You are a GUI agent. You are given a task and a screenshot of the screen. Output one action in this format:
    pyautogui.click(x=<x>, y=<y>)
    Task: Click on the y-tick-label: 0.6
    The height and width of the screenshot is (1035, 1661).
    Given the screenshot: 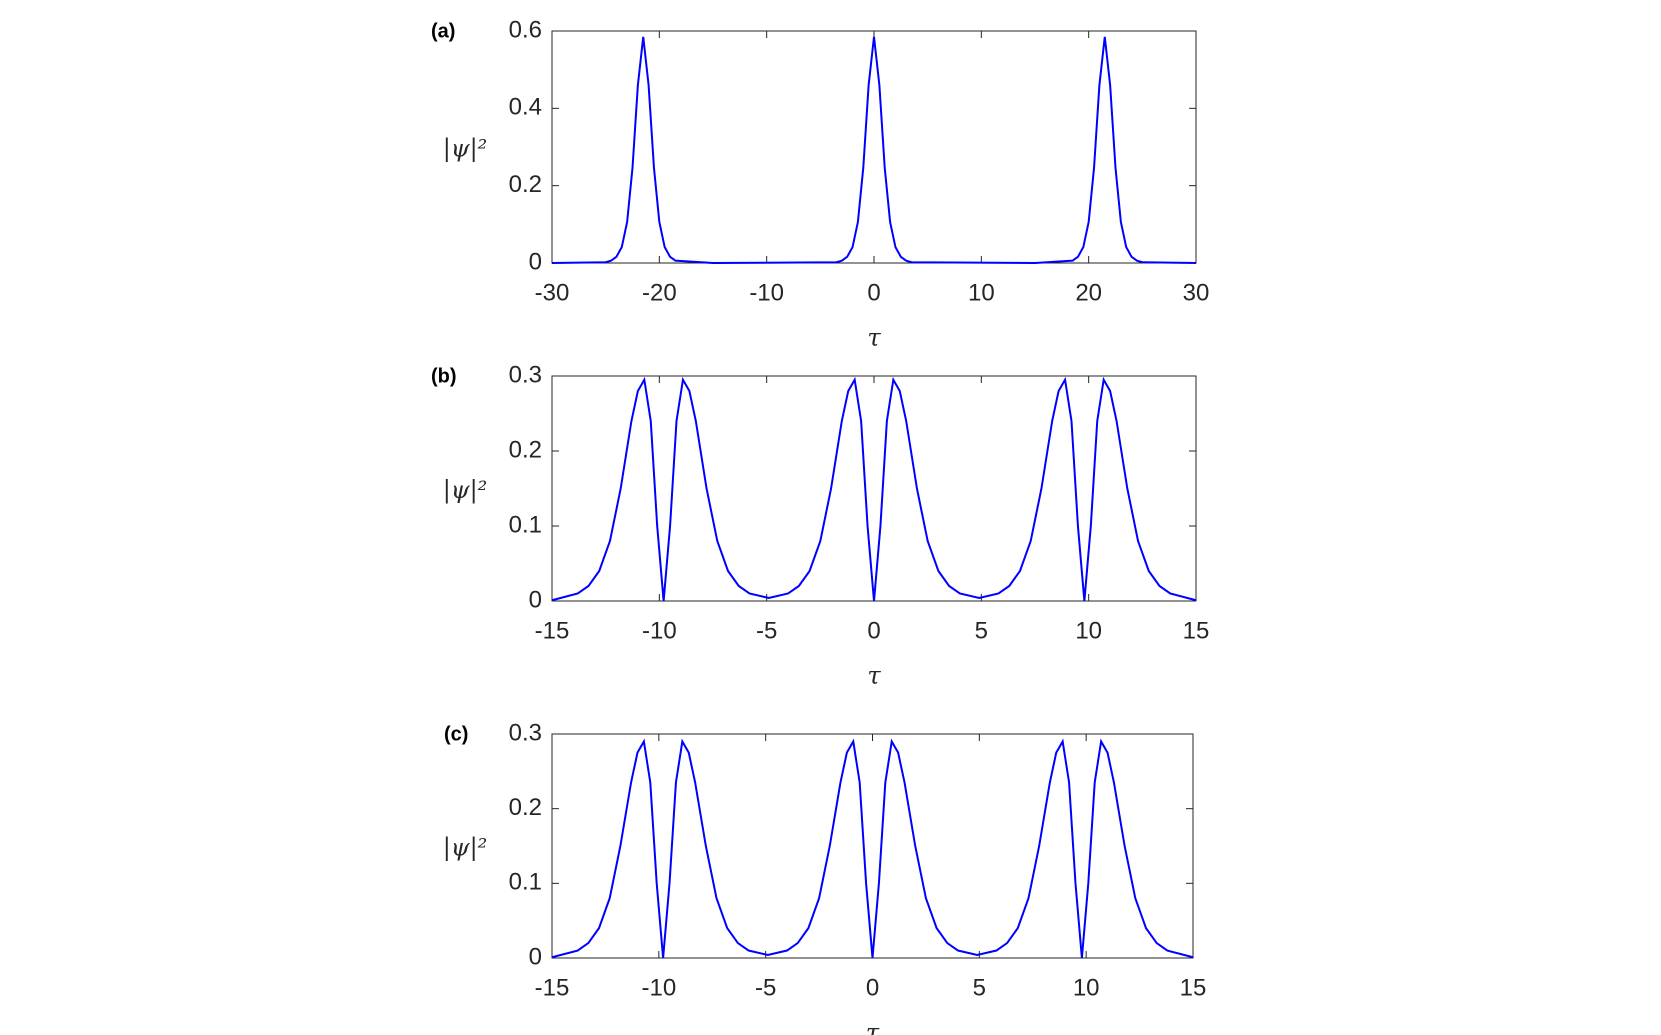 What is the action you would take?
    pyautogui.click(x=525, y=29)
    